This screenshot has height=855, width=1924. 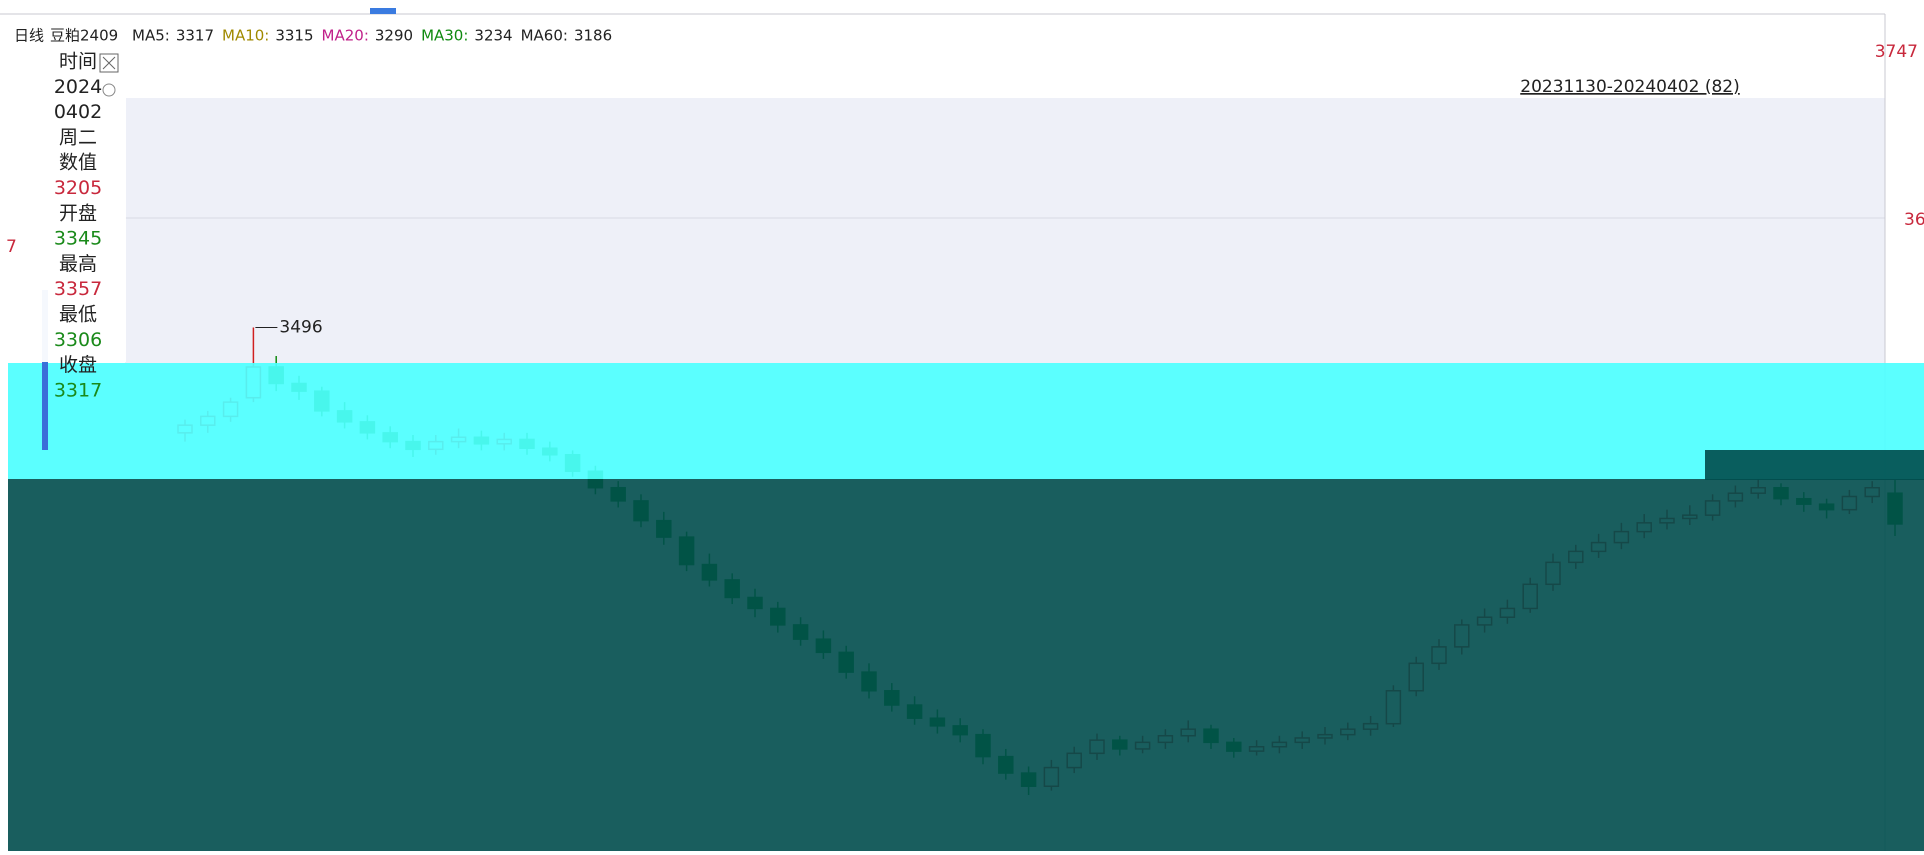 What do you see at coordinates (45, 370) in the screenshot?
I see `panel-scroll` at bounding box center [45, 370].